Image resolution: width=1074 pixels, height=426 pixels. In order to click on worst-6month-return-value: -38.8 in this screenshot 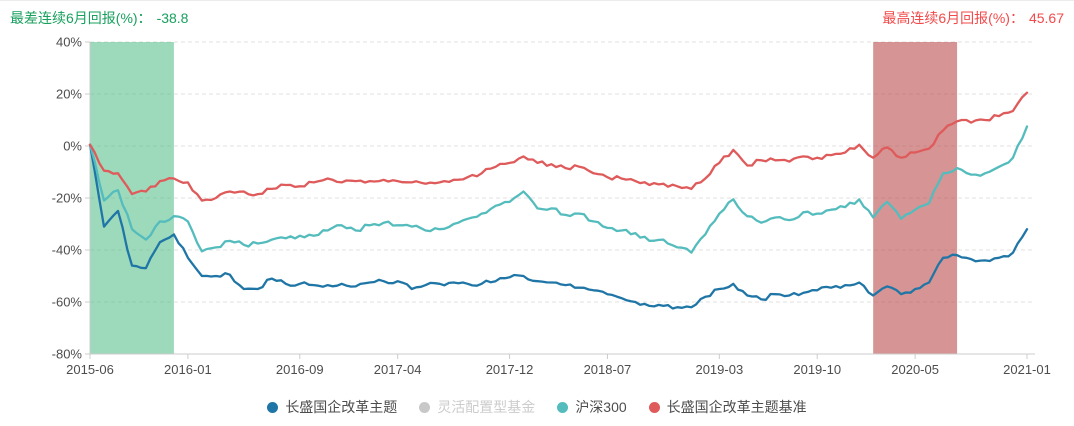, I will do `click(172, 18)`.